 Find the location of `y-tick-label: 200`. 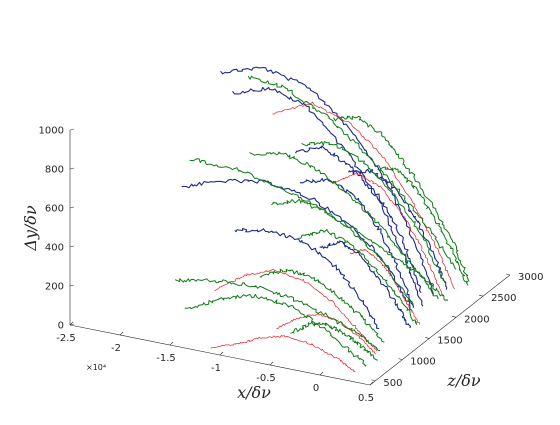

y-tick-label: 200 is located at coordinates (54, 287).